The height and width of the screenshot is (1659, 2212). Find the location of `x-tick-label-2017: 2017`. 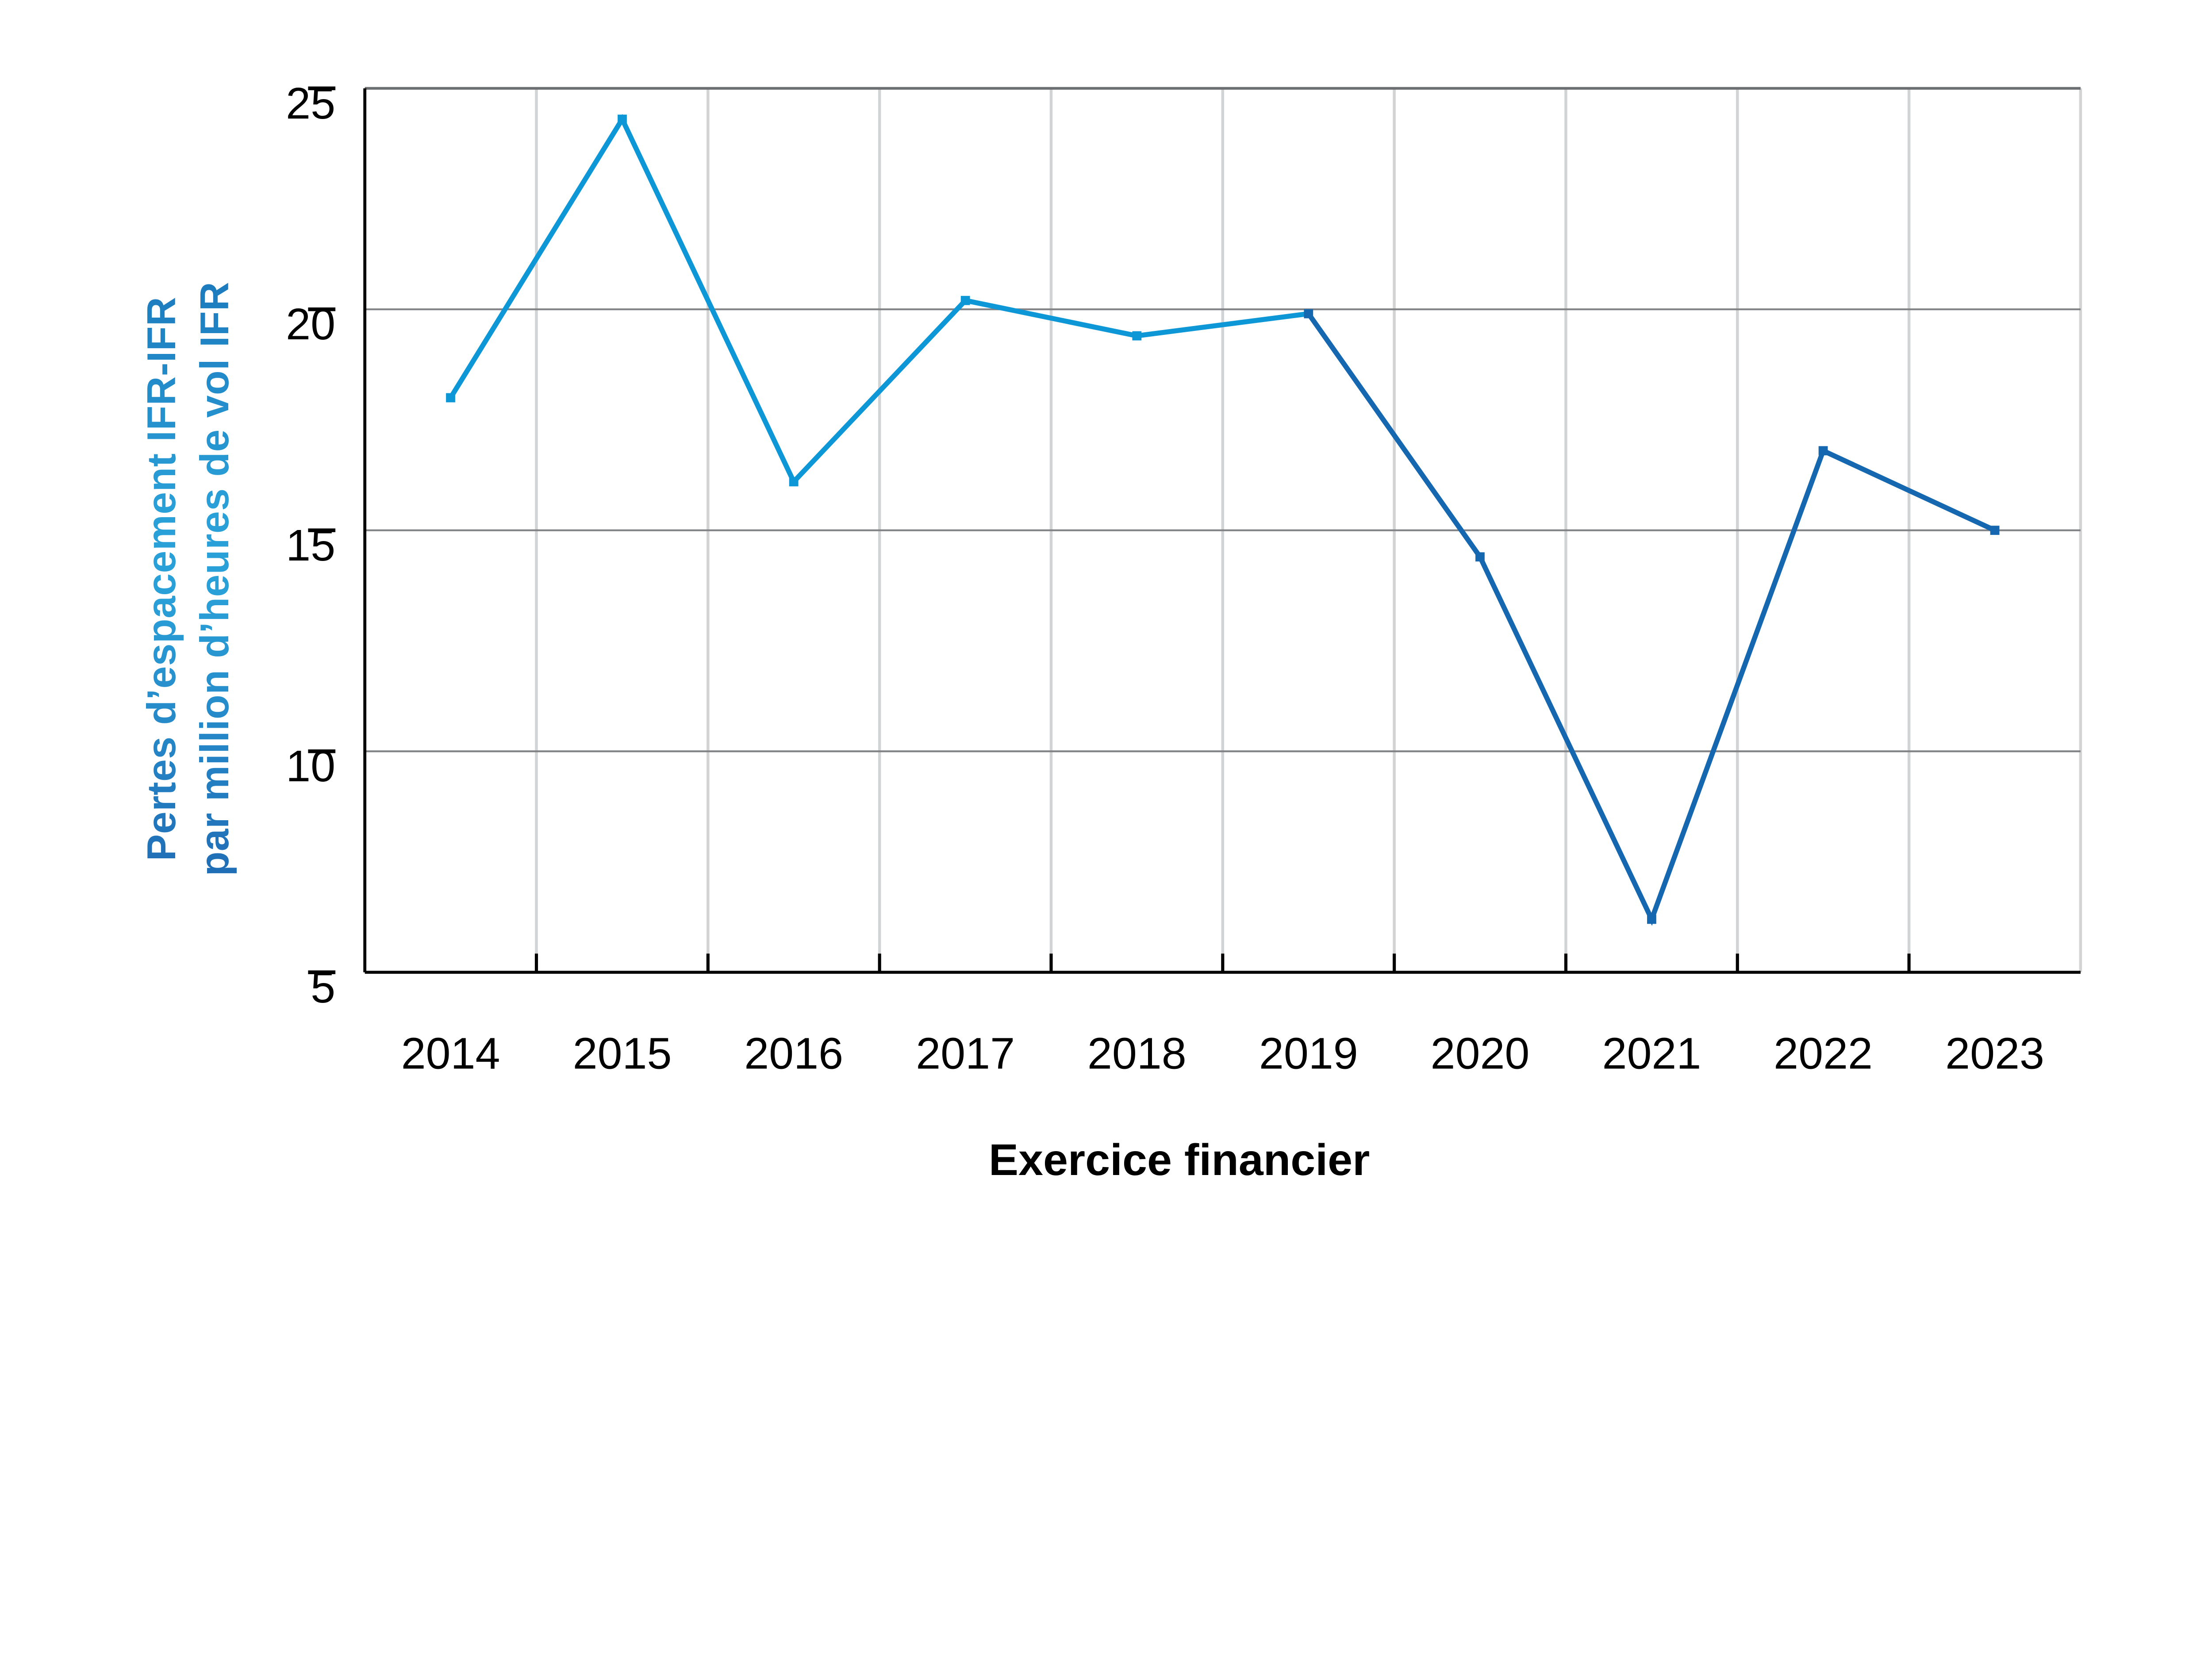

x-tick-label-2017: 2017 is located at coordinates (966, 1054).